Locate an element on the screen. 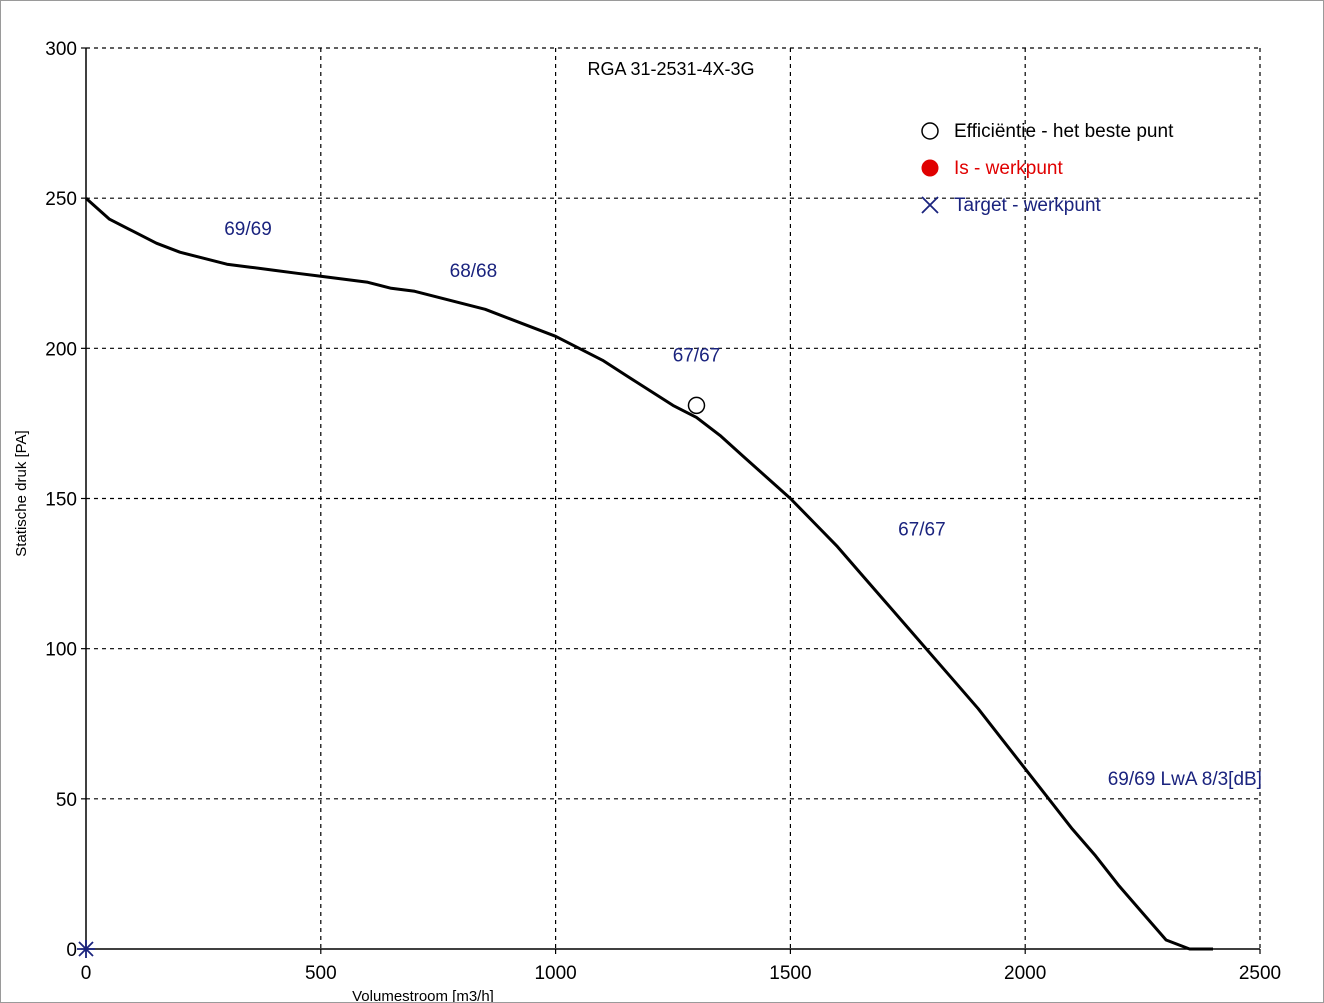 The width and height of the screenshot is (1324, 1003). x-tick-label: 1500 is located at coordinates (790, 973).